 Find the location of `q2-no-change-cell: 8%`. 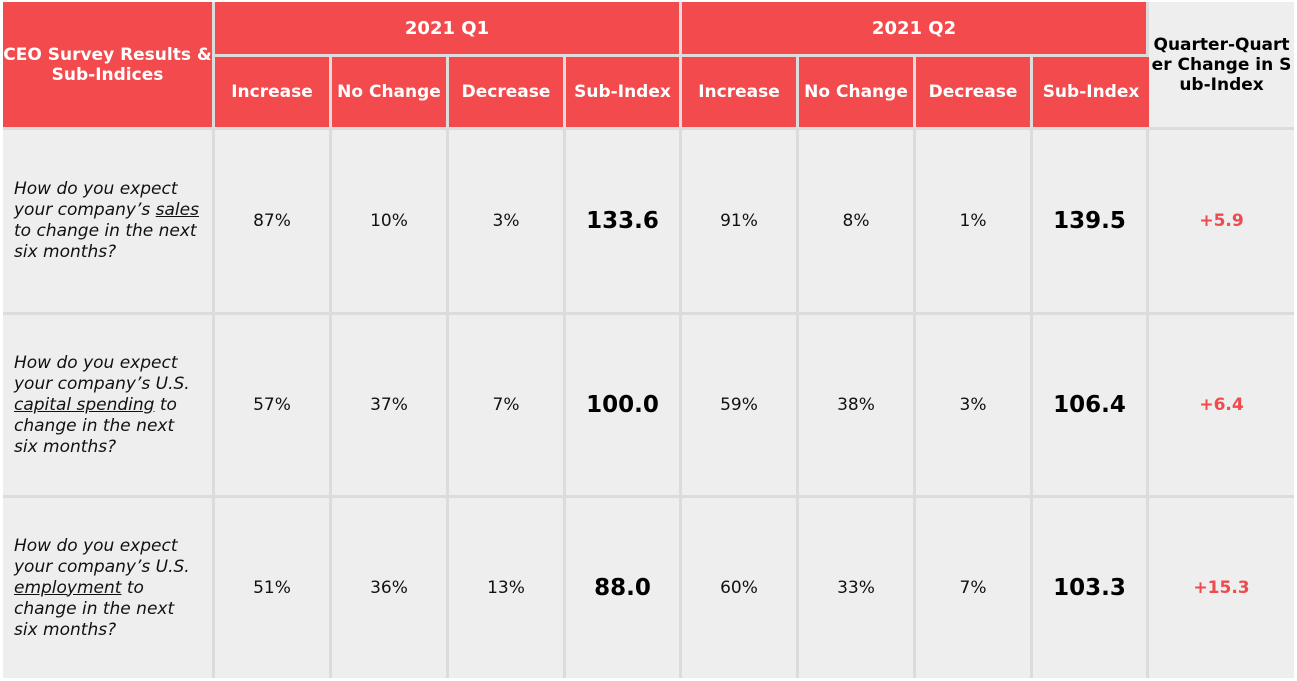

q2-no-change-cell: 8% is located at coordinates (858, 222).